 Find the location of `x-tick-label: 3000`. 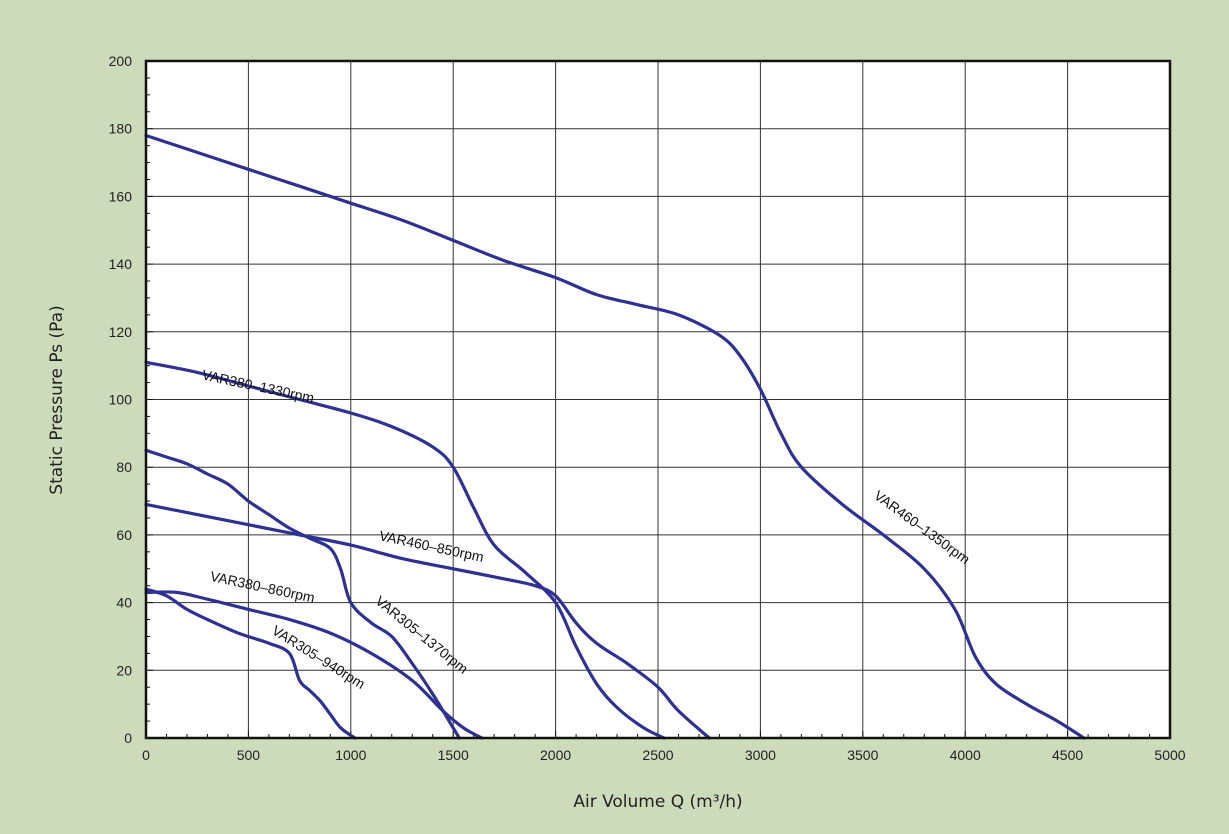

x-tick-label: 3000 is located at coordinates (760, 755).